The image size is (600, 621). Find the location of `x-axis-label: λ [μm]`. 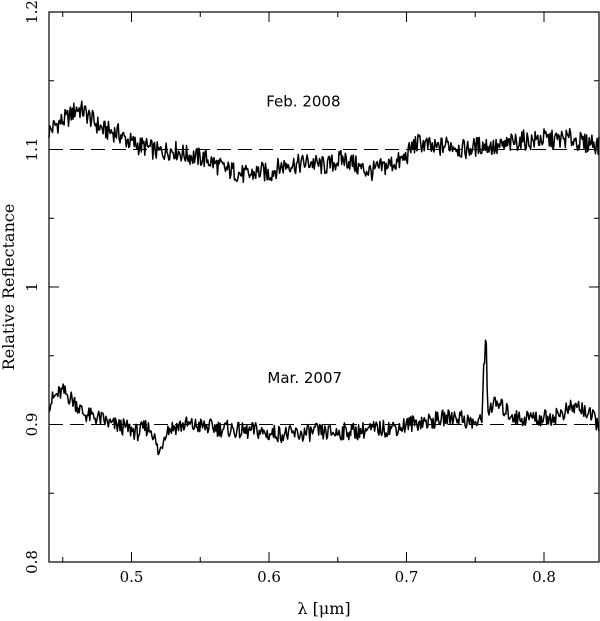

x-axis-label: λ [μm] is located at coordinates (323, 608).